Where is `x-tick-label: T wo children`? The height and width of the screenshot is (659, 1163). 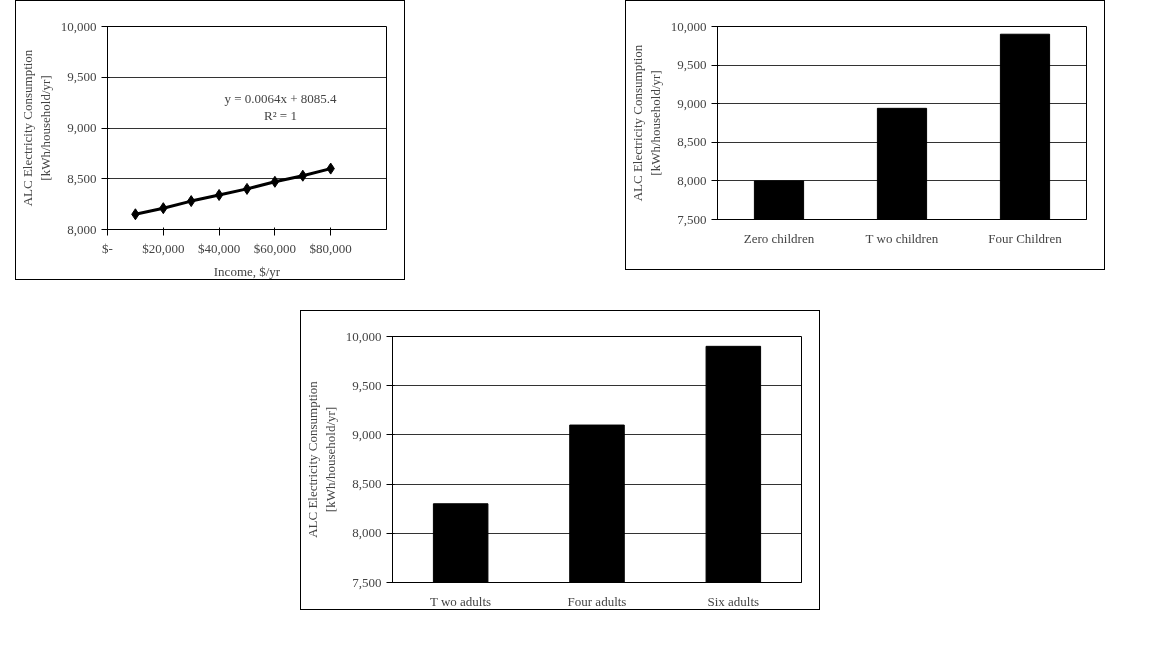 x-tick-label: T wo children is located at coordinates (902, 238).